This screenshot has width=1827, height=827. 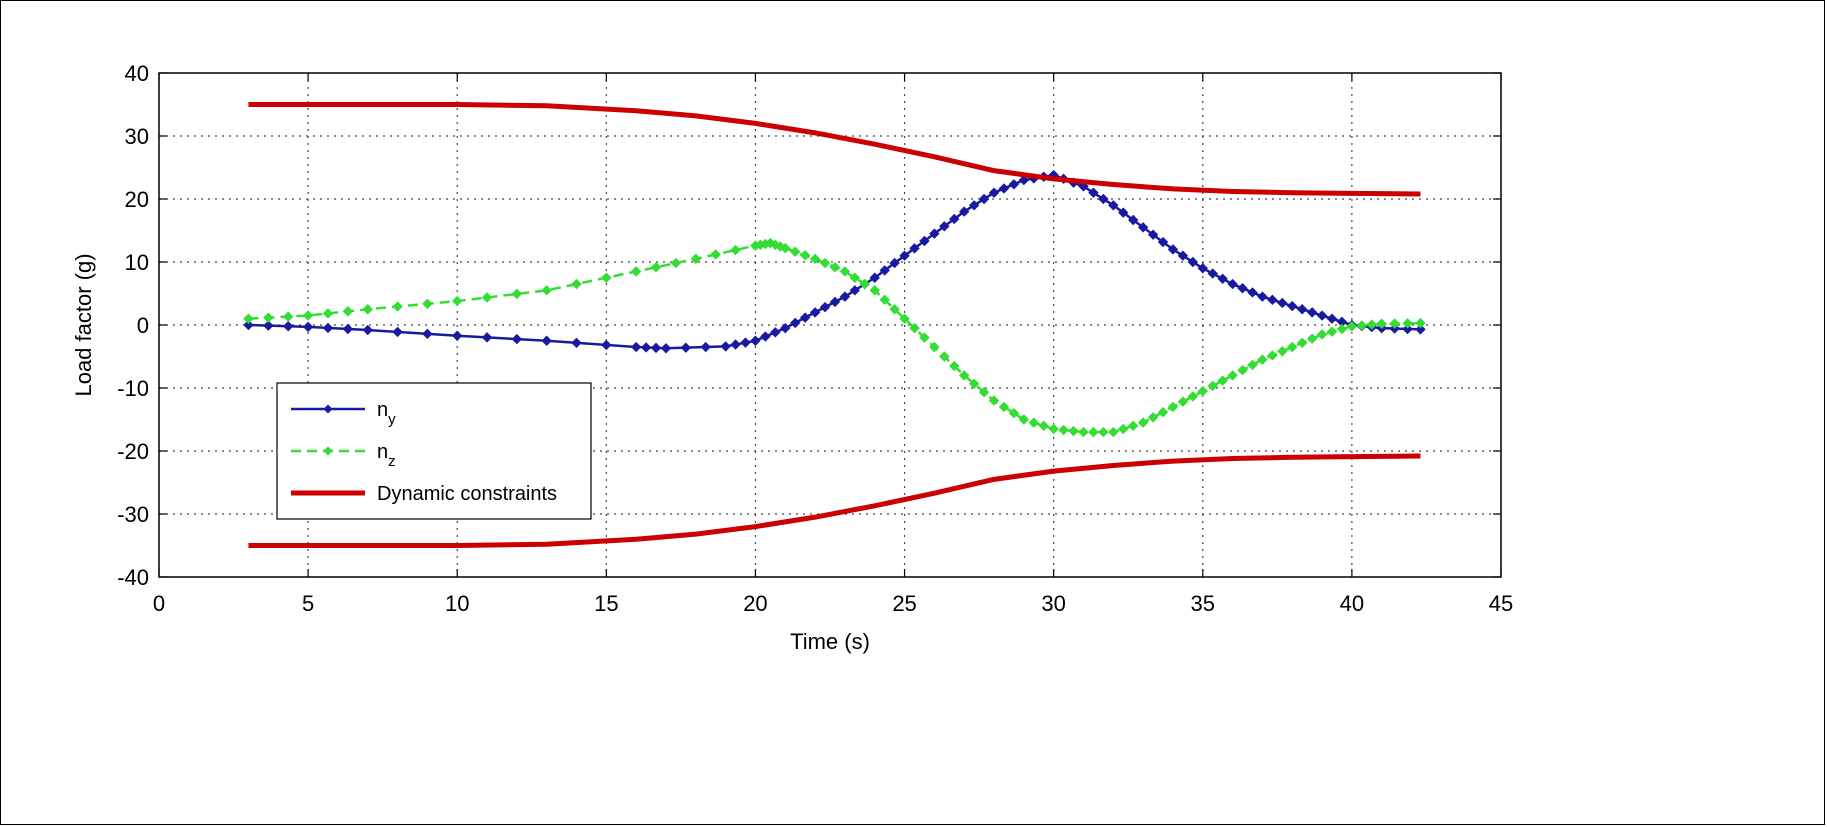 What do you see at coordinates (328, 409) in the screenshot?
I see `legend-marker` at bounding box center [328, 409].